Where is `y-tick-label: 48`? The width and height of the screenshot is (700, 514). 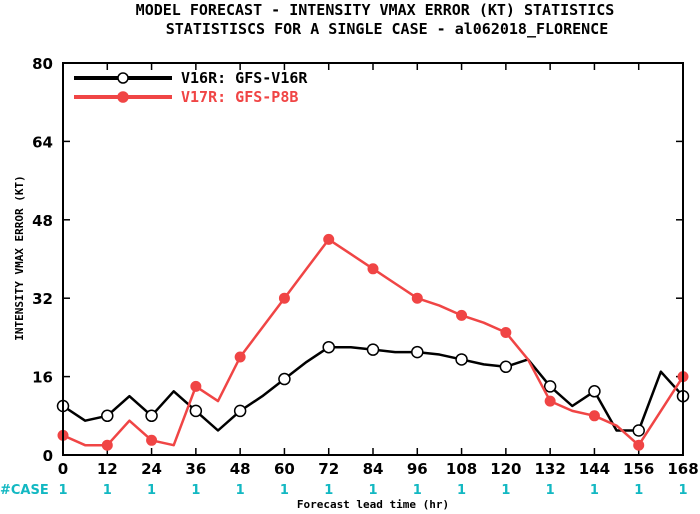
y-tick-label: 48 is located at coordinates (42, 221).